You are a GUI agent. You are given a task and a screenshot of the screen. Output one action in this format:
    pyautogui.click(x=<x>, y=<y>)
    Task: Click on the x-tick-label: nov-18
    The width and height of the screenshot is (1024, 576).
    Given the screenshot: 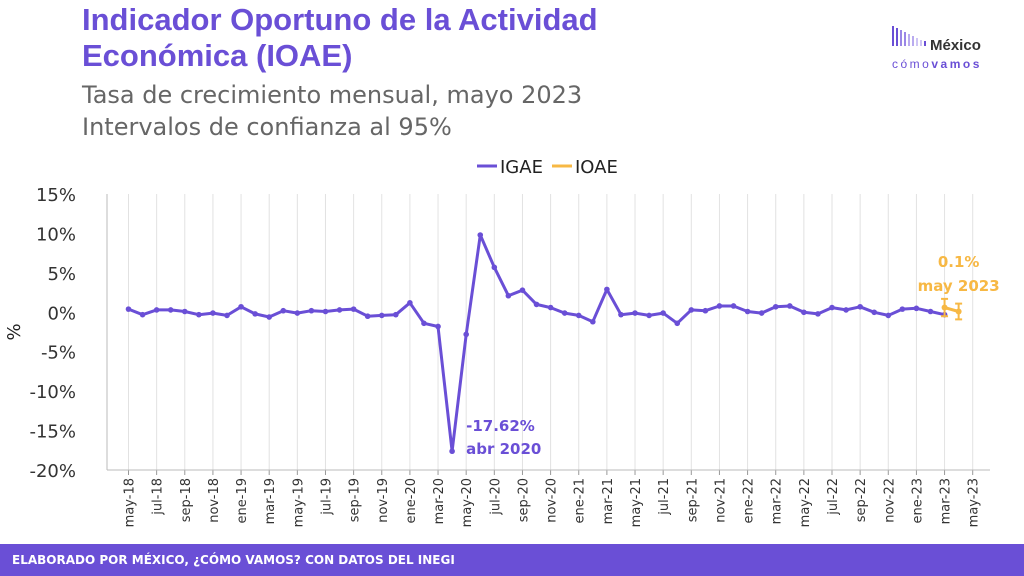 What is the action you would take?
    pyautogui.click(x=214, y=500)
    